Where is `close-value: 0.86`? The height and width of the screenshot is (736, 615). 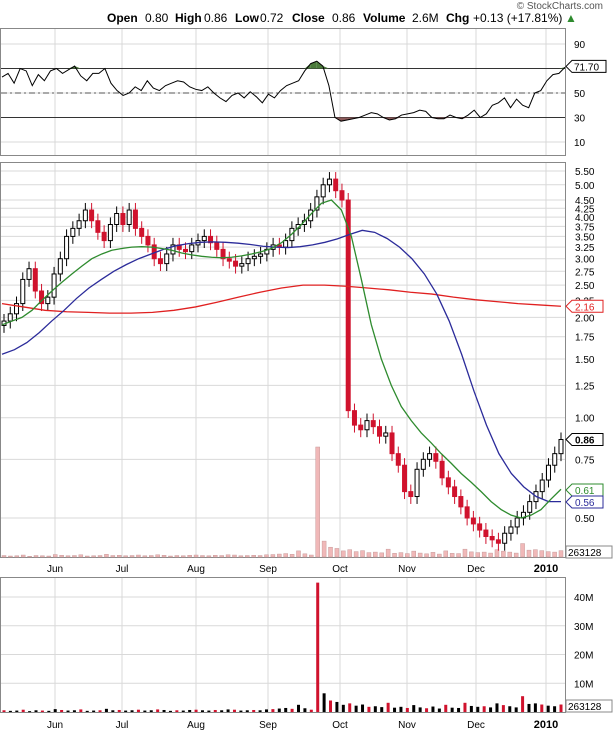
close-value: 0.86 is located at coordinates (585, 441).